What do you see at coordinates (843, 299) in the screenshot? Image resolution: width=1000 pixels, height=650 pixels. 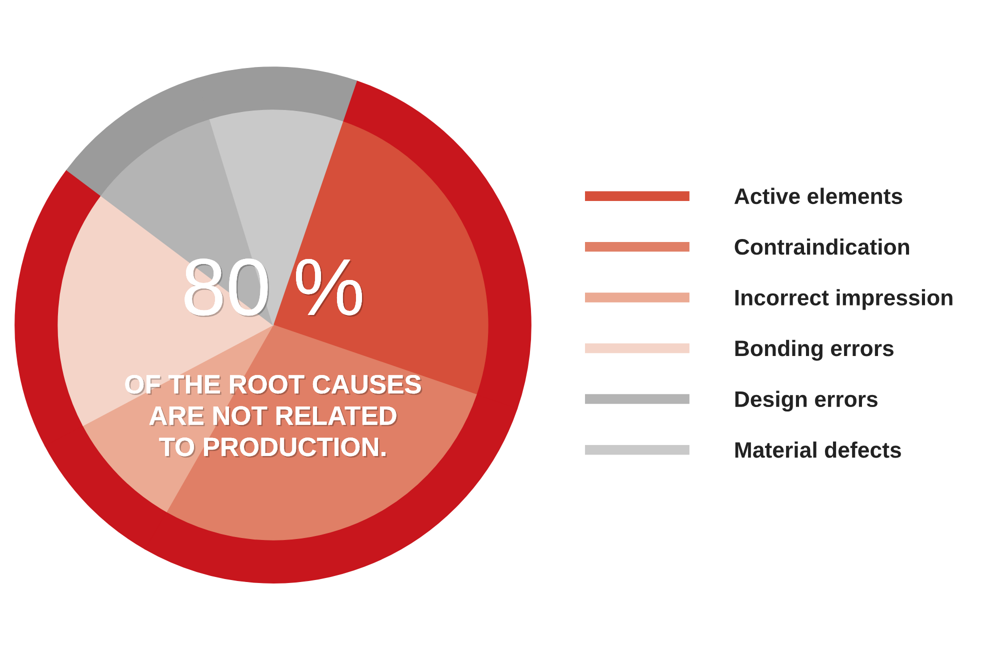 I see `legend-label: Incorrect impression` at bounding box center [843, 299].